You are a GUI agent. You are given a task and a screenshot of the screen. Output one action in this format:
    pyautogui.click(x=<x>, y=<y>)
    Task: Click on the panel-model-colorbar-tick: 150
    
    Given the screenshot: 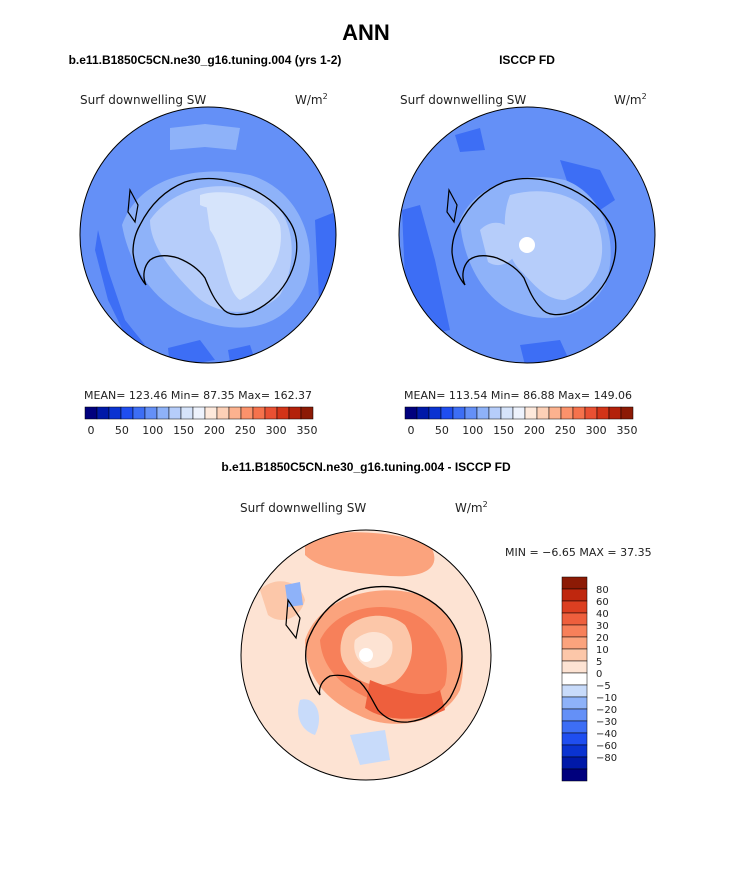 What is the action you would take?
    pyautogui.click(x=183, y=430)
    